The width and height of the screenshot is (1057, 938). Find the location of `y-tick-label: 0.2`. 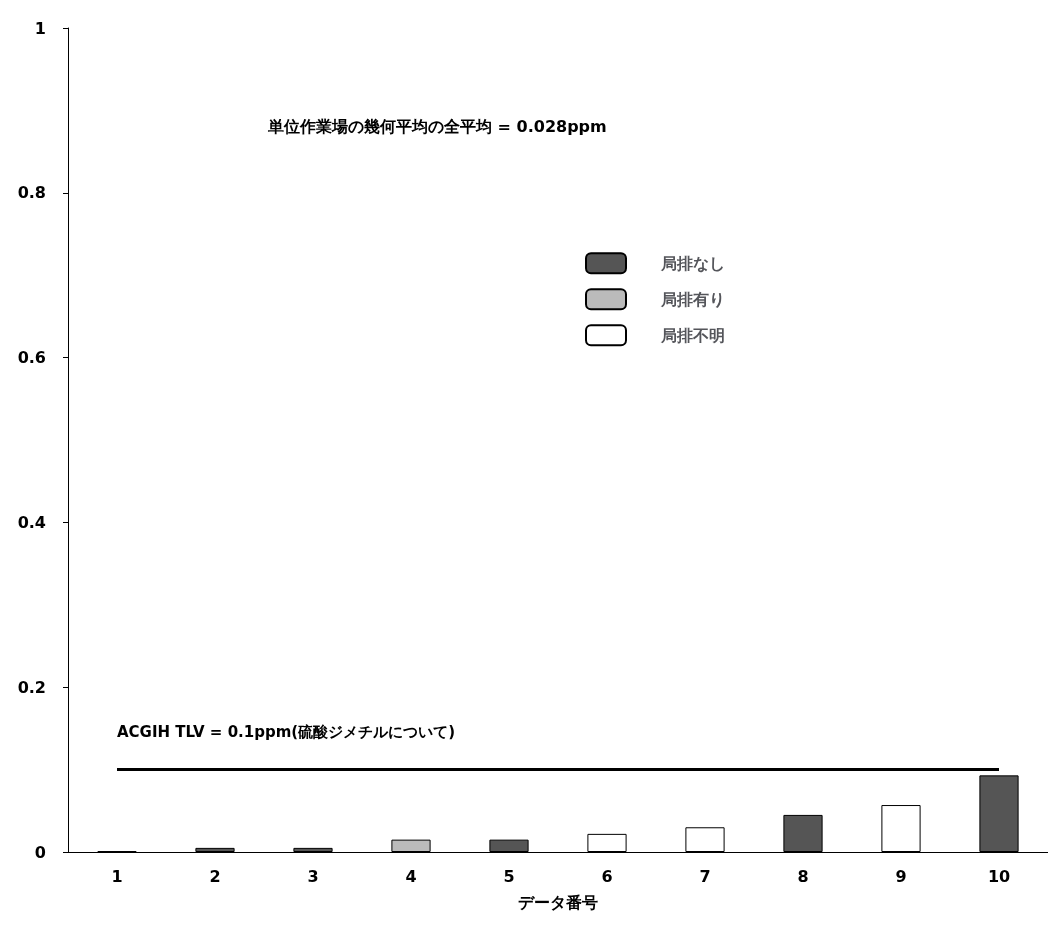

y-tick-label: 0.2 is located at coordinates (31, 687).